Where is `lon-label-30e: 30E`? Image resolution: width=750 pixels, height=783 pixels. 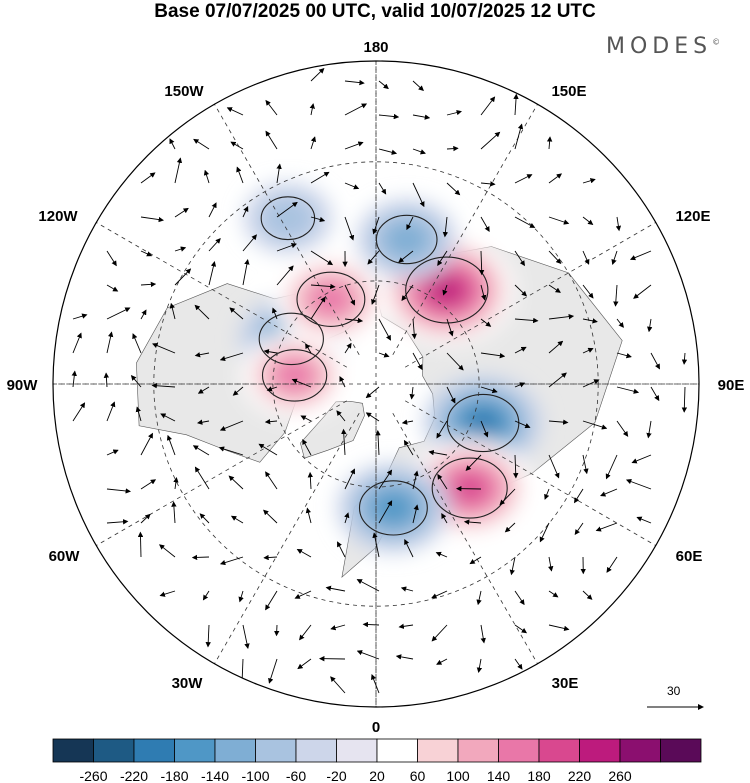 lon-label-30e: 30E is located at coordinates (565, 683).